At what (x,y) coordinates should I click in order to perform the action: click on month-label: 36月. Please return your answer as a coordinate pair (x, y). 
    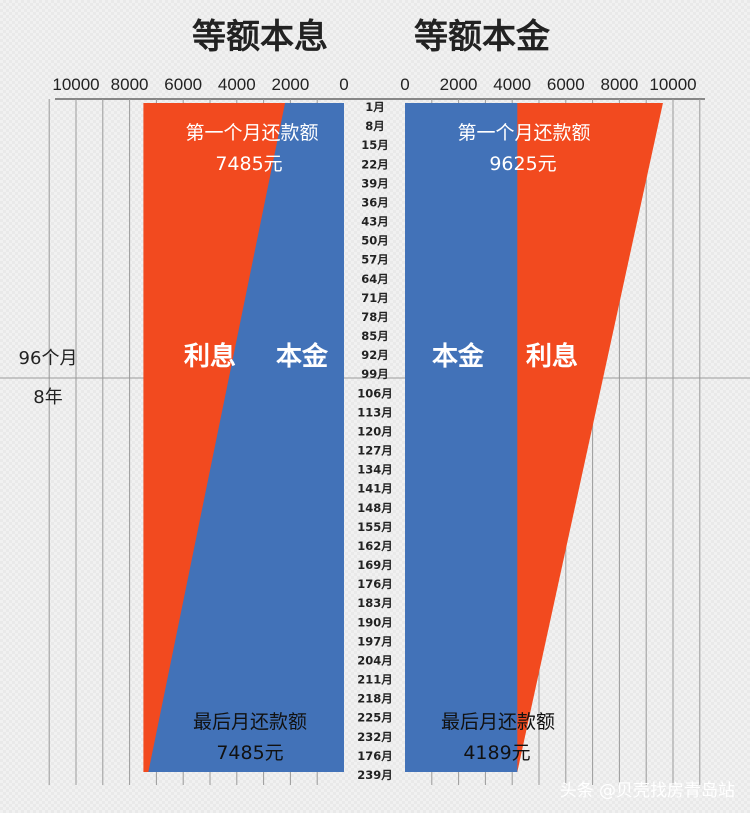
    Looking at the image, I should click on (375, 202).